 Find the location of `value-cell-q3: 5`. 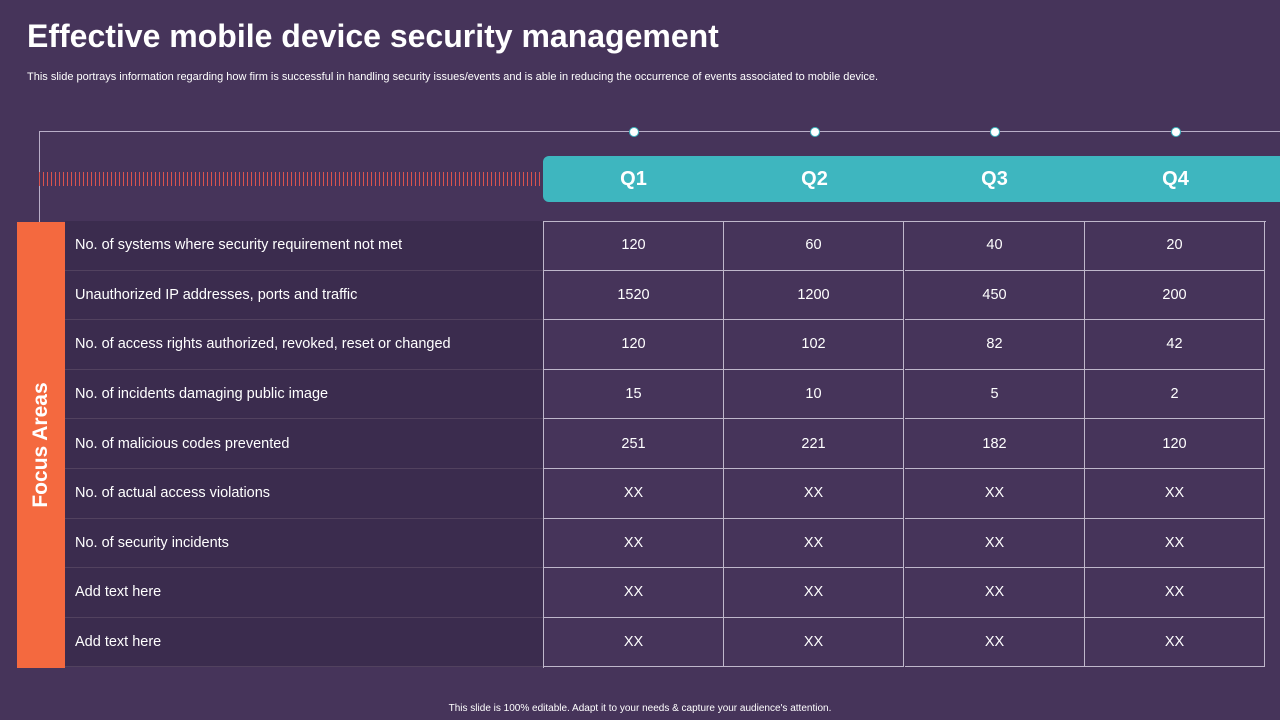

value-cell-q3: 5 is located at coordinates (995, 394).